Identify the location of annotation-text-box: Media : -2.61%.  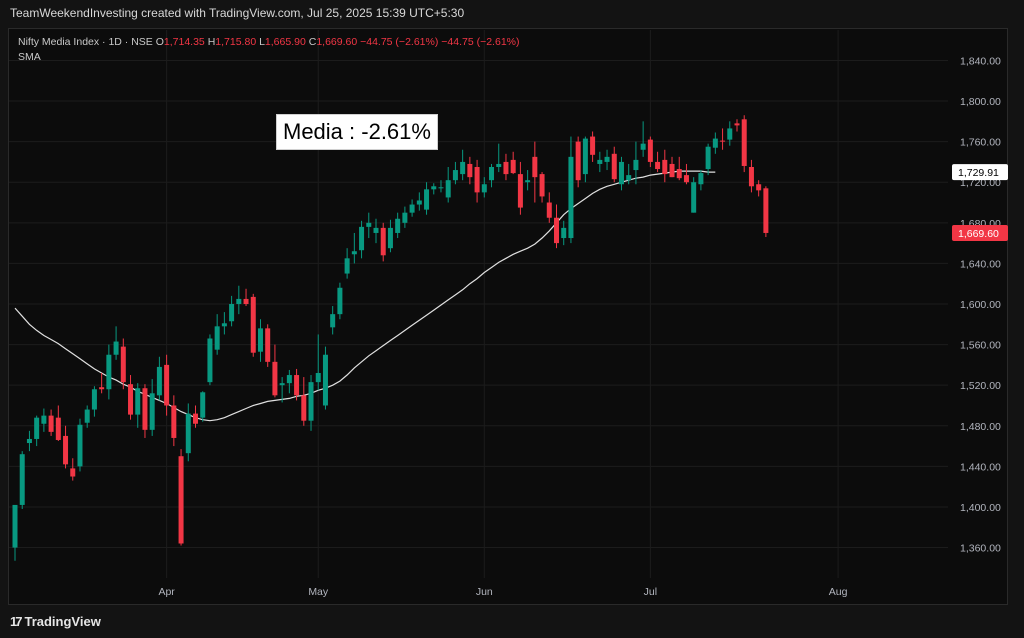
(357, 132).